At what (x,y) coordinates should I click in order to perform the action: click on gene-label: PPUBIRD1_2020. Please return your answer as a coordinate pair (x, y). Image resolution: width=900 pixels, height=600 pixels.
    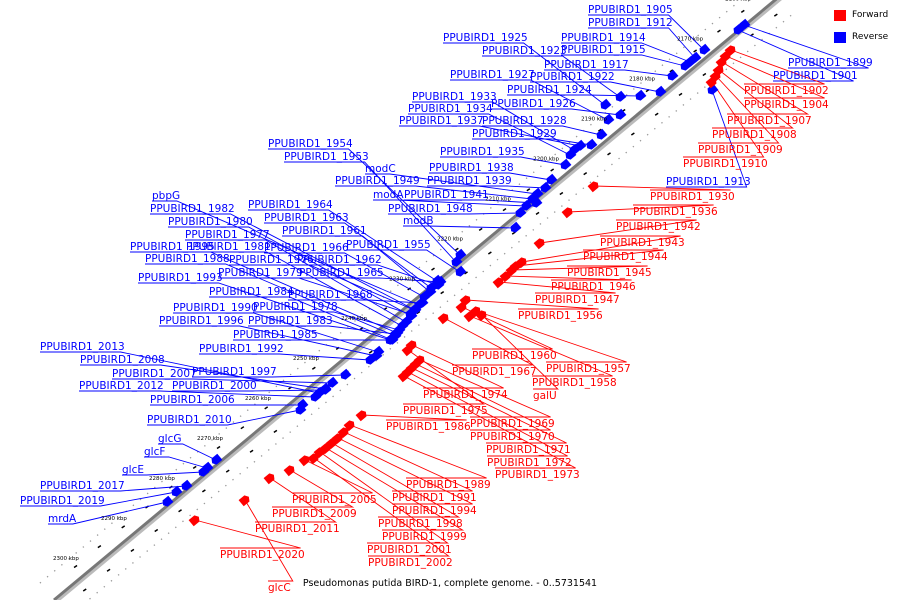
    Looking at the image, I should click on (262, 555).